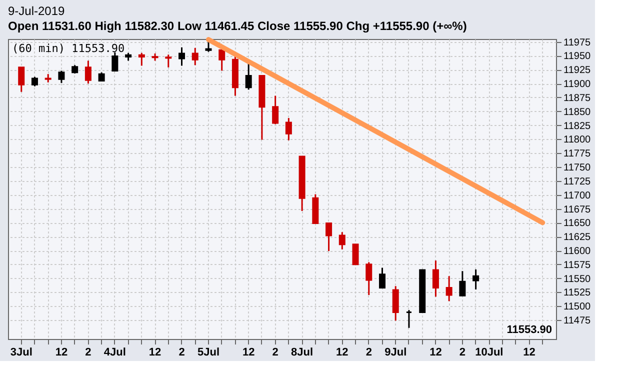 The width and height of the screenshot is (620, 376). Describe the element at coordinates (578, 56) in the screenshot. I see `y-tick-label: 11950` at that location.